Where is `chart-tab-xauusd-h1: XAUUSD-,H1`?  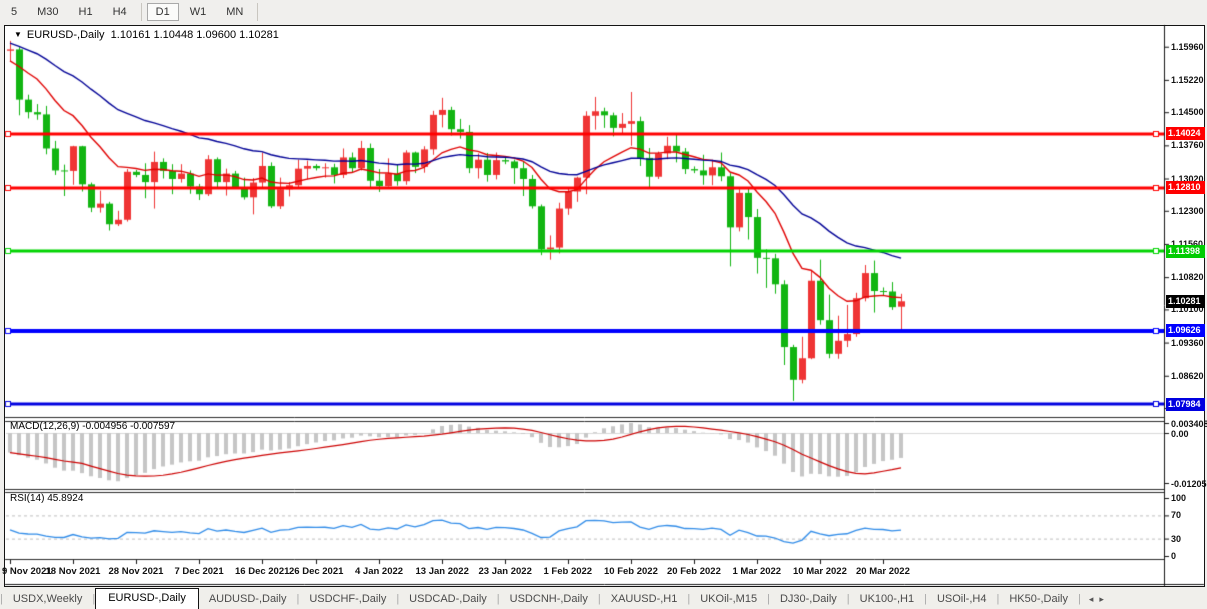
chart-tab-xauusd-h1: XAUUSD-,H1 is located at coordinates (644, 599).